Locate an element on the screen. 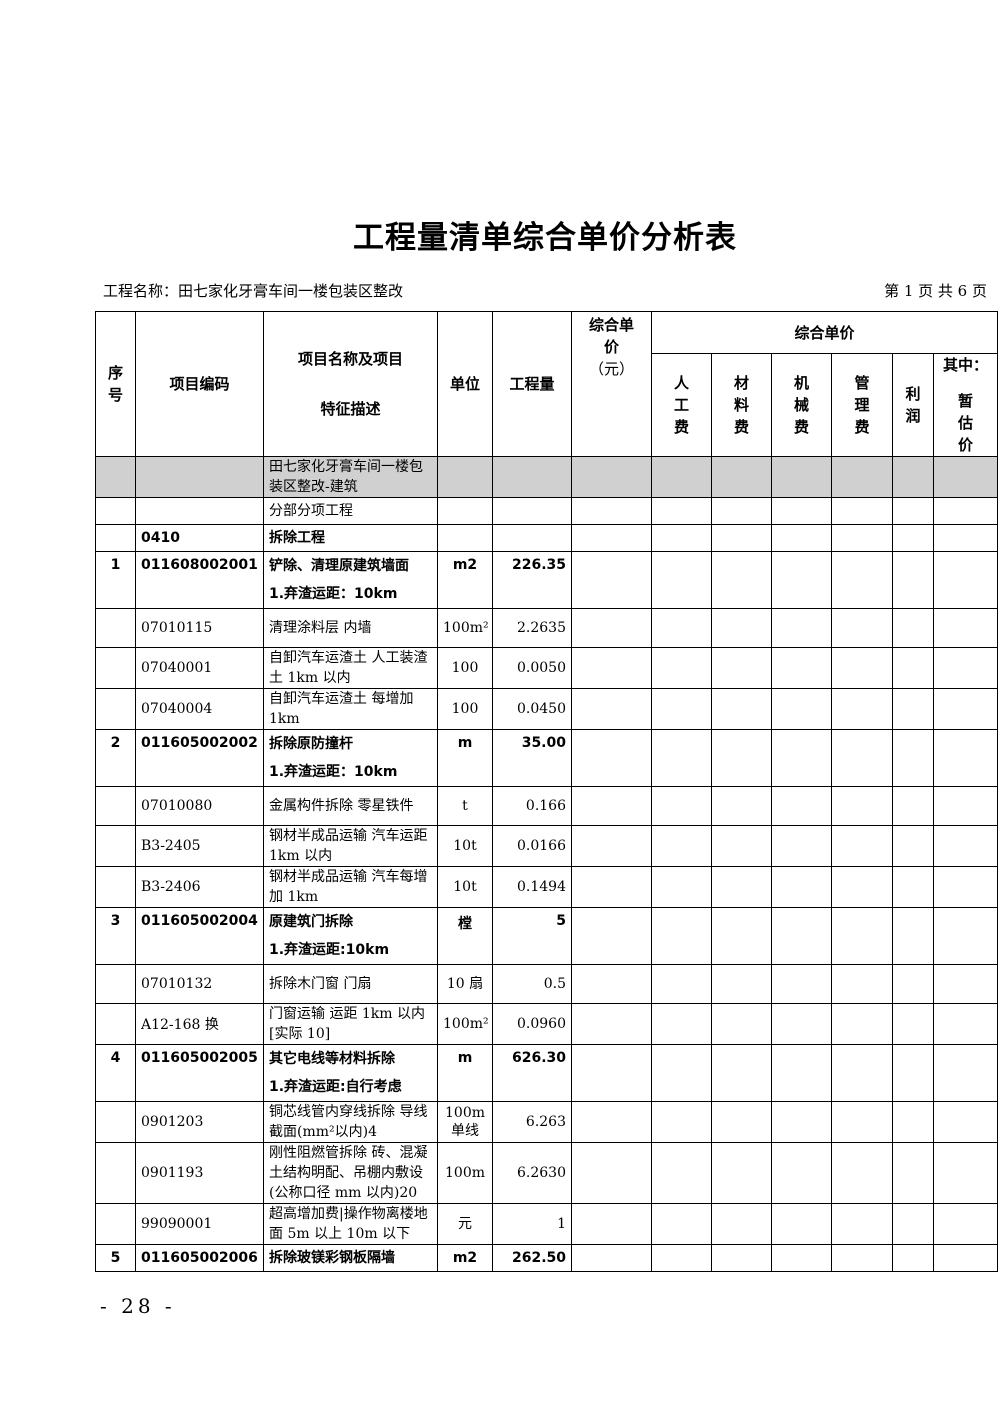 This screenshot has height=1414, width=1000. unit: 100m 单线 is located at coordinates (465, 1122).